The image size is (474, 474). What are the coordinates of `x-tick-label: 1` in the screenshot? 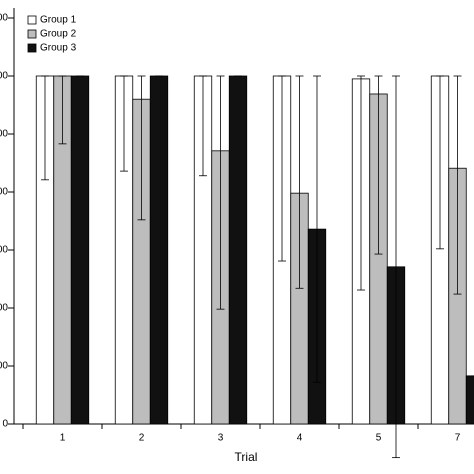 It's located at (63, 438).